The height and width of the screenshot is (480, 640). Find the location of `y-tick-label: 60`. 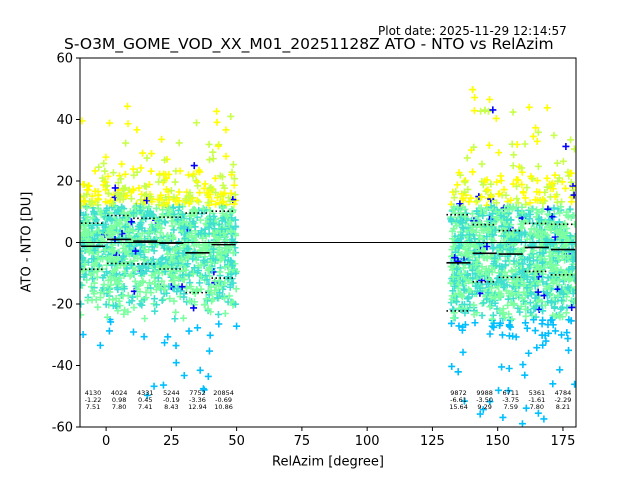

y-tick-label: 60 is located at coordinates (64, 59).